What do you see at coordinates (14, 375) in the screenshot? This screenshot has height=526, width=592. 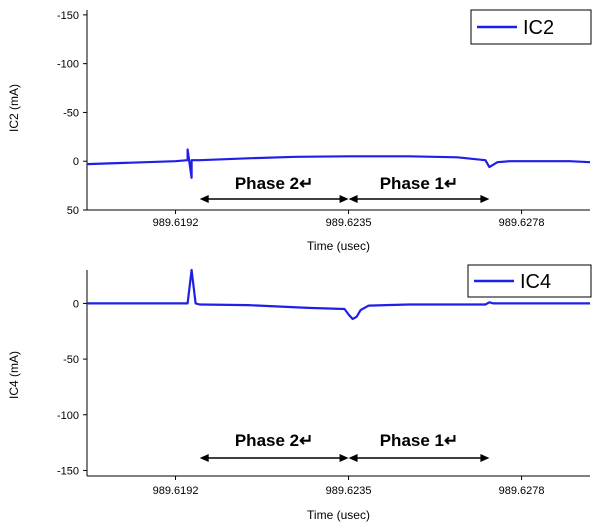 I see `y-axis-label: IC4 (mA)` at bounding box center [14, 375].